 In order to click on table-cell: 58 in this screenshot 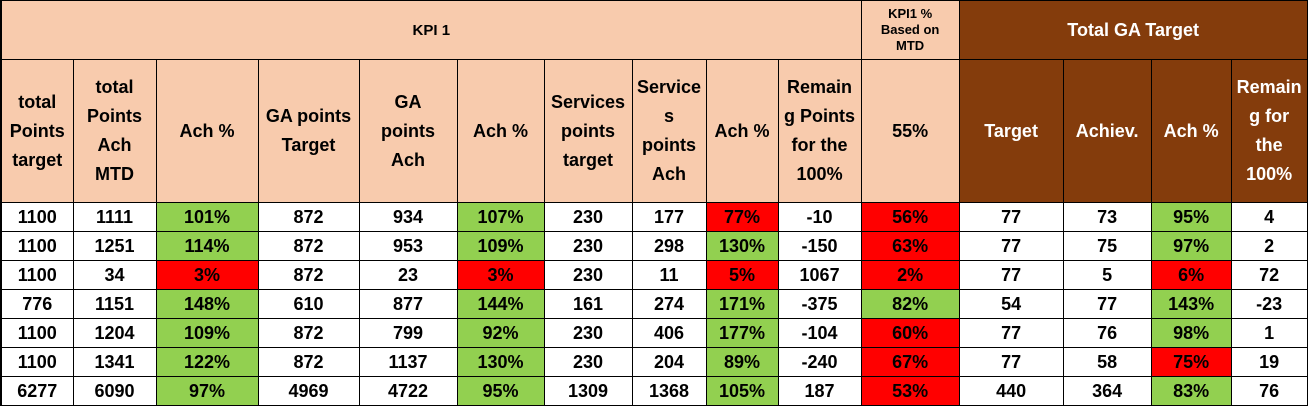, I will do `click(1107, 362)`.